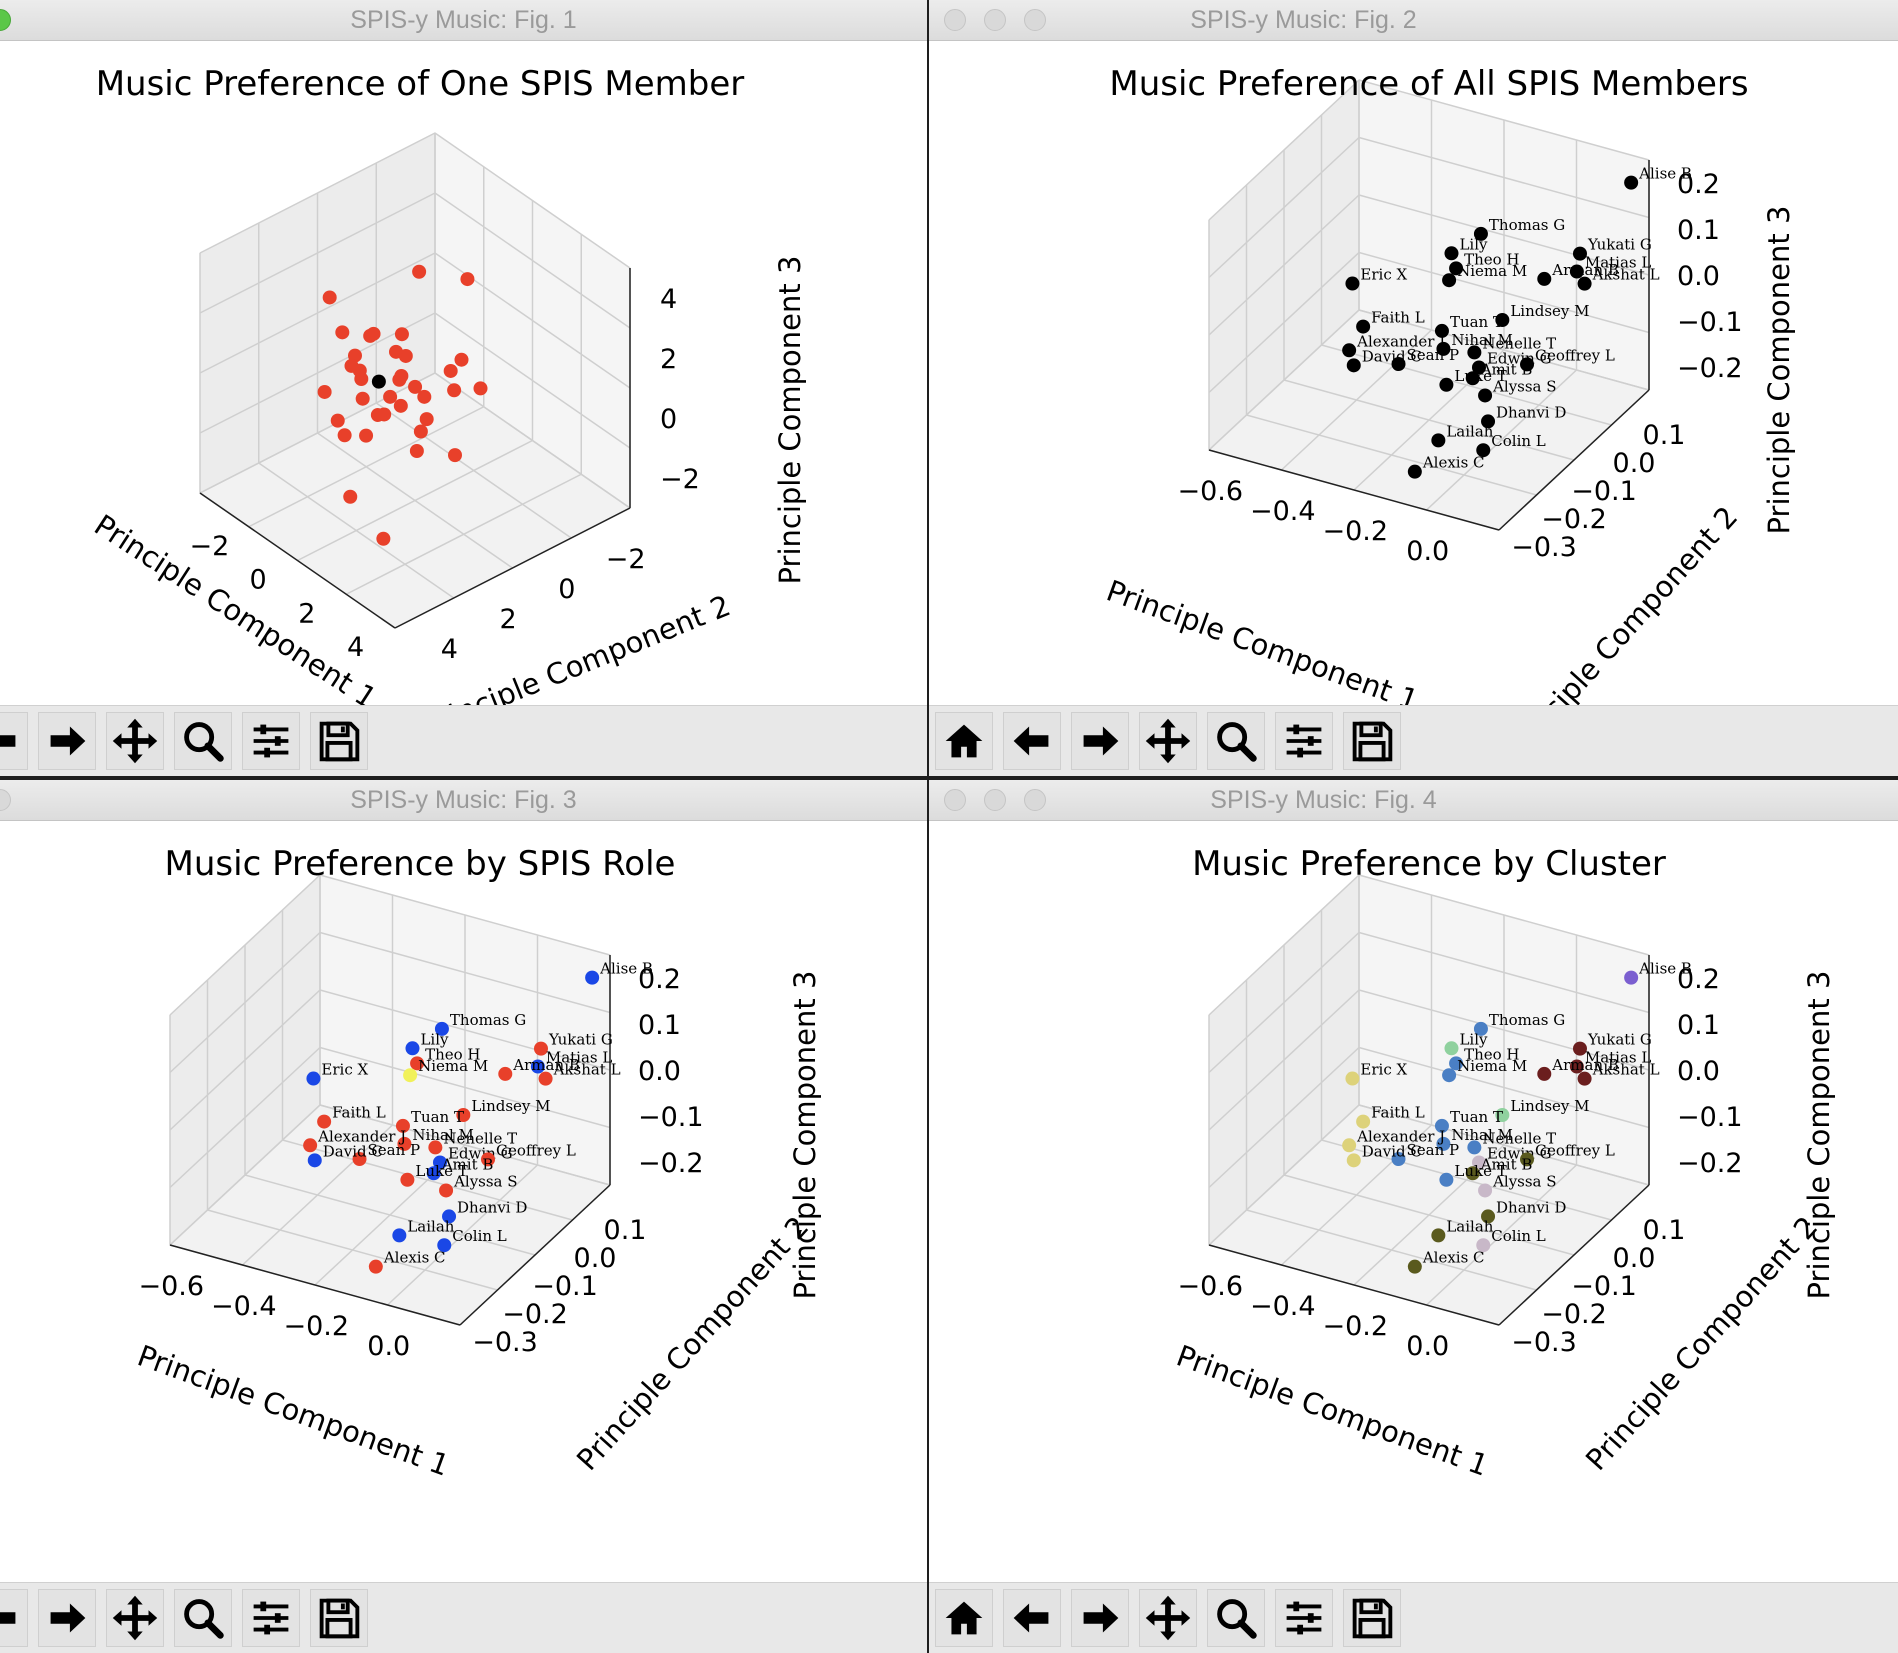 The image size is (1898, 1653). I want to click on x-tick-label: −0.6, so click(1210, 491).